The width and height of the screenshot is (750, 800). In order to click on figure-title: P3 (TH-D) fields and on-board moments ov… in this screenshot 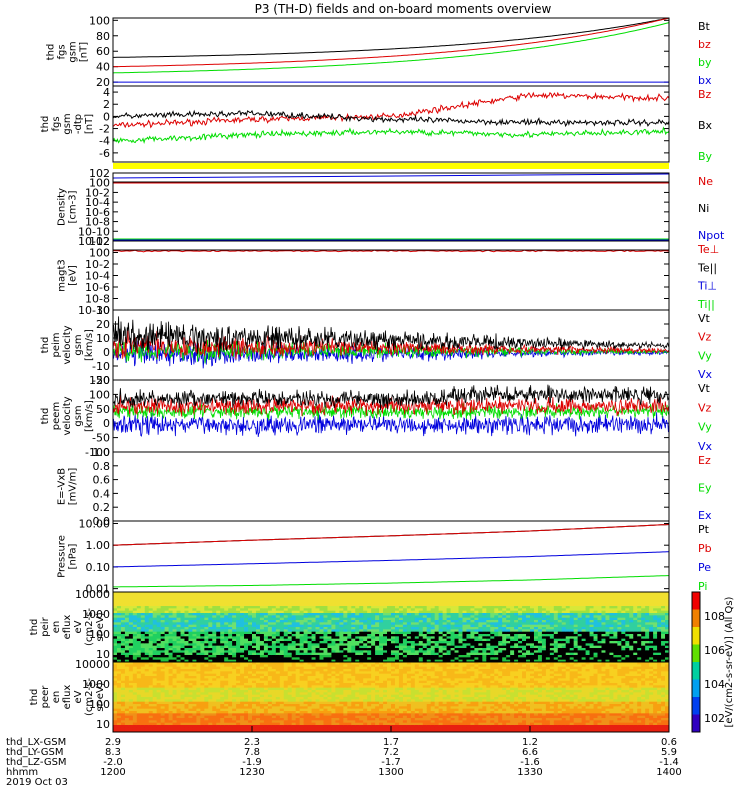, I will do `click(403, 9)`.